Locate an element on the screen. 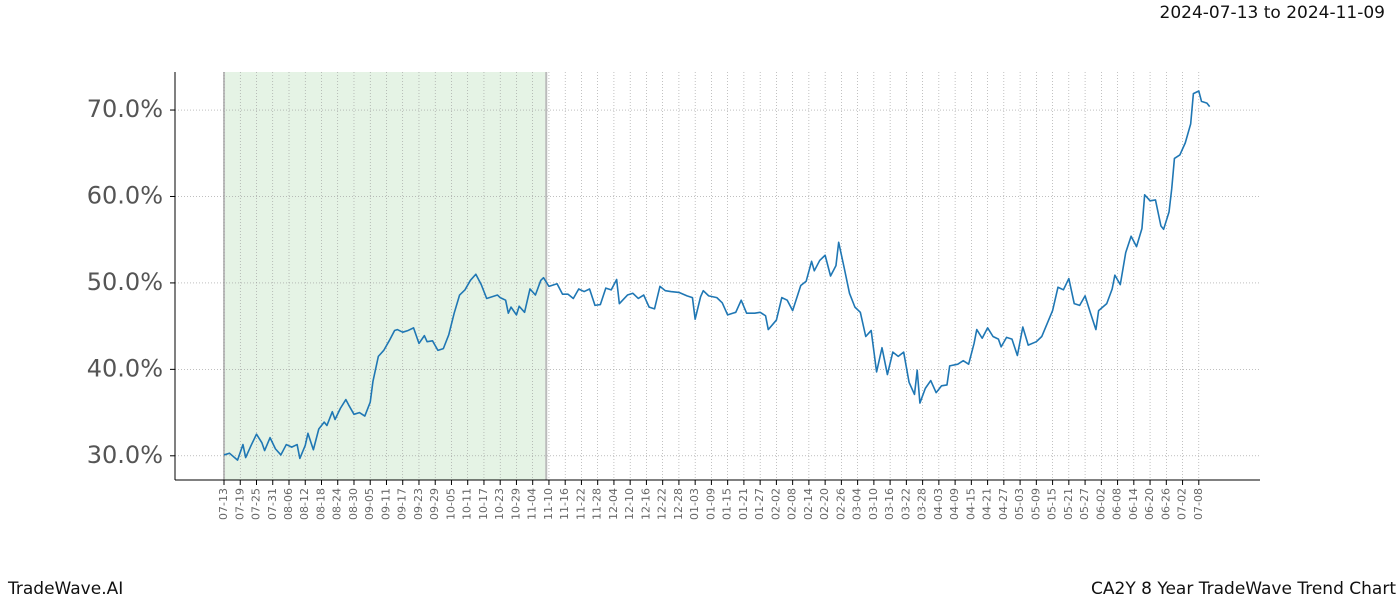  x-tick-label: 03-22 is located at coordinates (905, 504).